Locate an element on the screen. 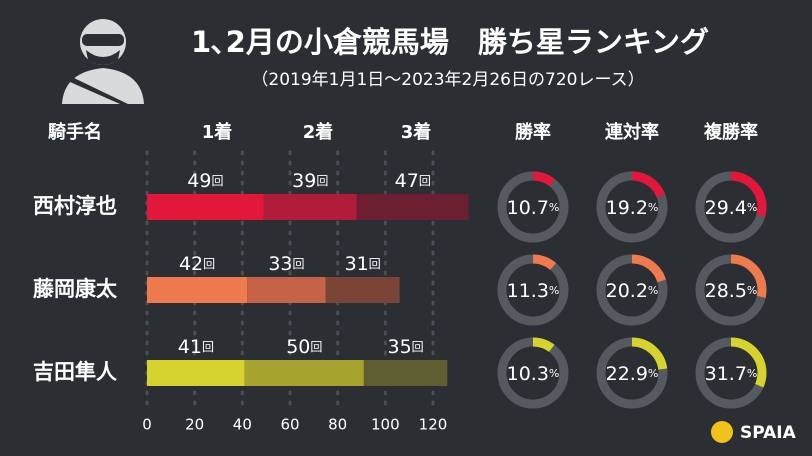 The image size is (812, 456). rate-value: 31.7 is located at coordinates (726, 374).